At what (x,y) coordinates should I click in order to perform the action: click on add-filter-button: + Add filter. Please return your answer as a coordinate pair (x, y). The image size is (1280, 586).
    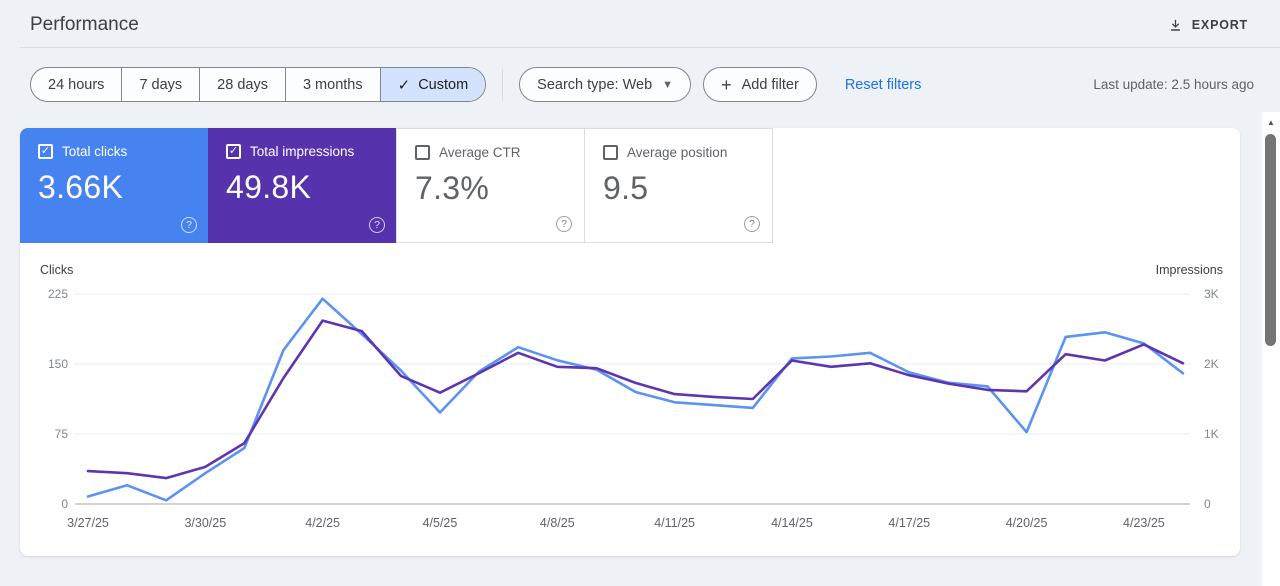
    Looking at the image, I should click on (760, 84).